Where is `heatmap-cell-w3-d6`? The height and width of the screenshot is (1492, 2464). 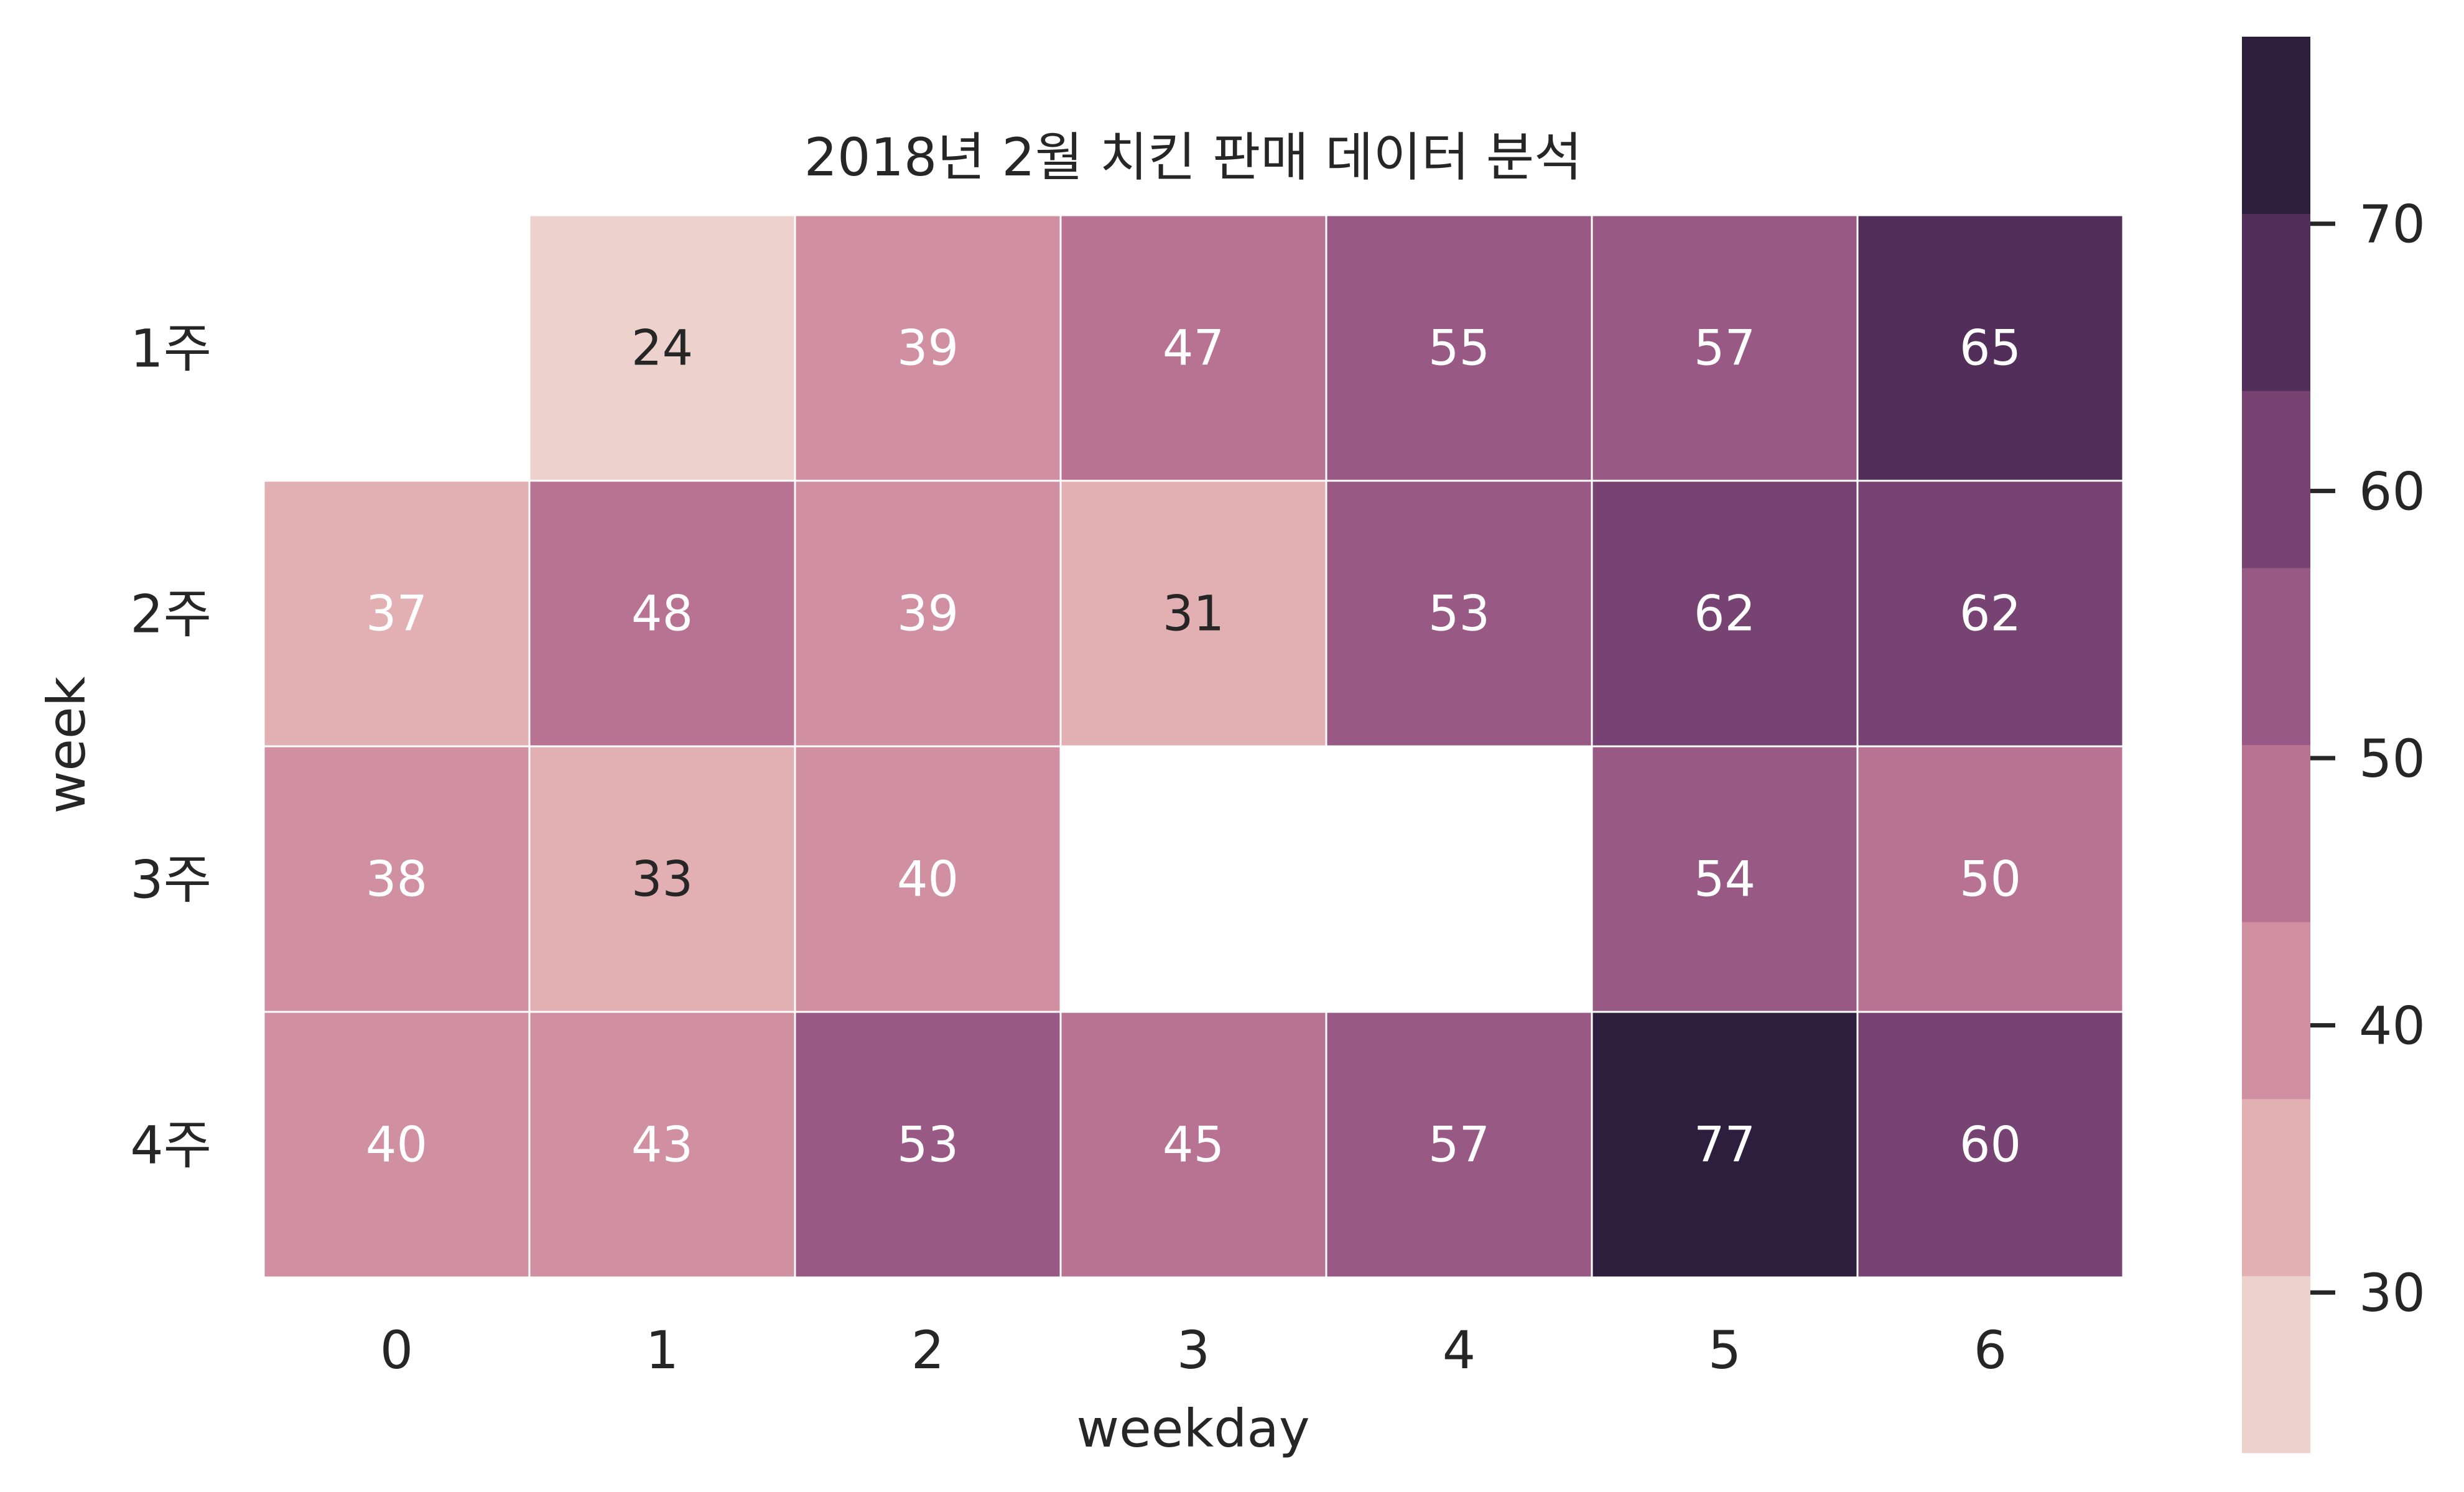 heatmap-cell-w3-d6 is located at coordinates (1990, 879).